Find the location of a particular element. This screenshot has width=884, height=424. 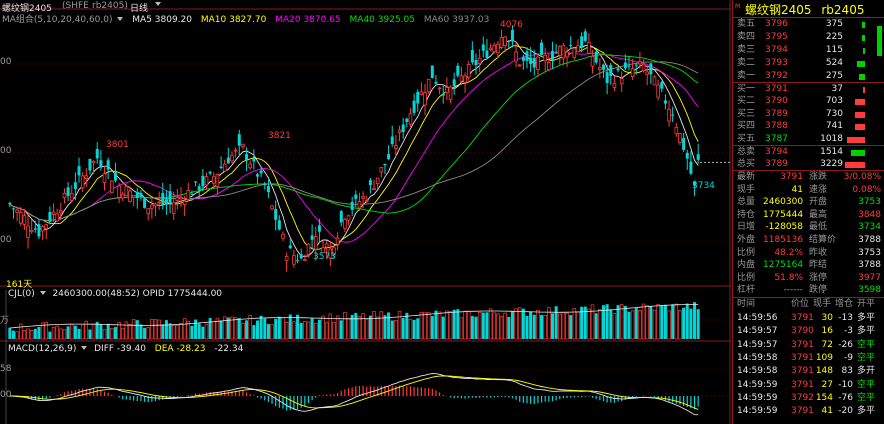

trade-row: 14:59:58 3791 109 -9 空平 is located at coordinates (808, 358).